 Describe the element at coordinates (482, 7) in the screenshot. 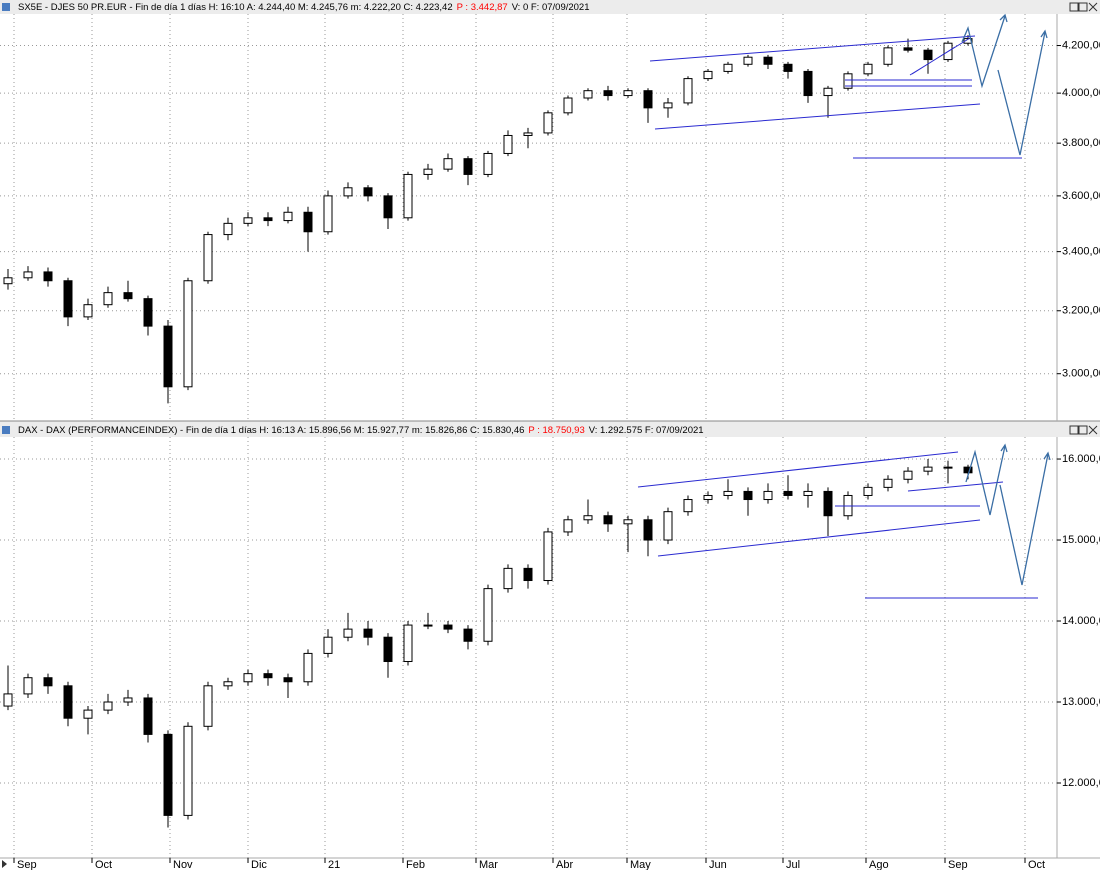

I see `header-highlight: P : 3.442,87` at that location.